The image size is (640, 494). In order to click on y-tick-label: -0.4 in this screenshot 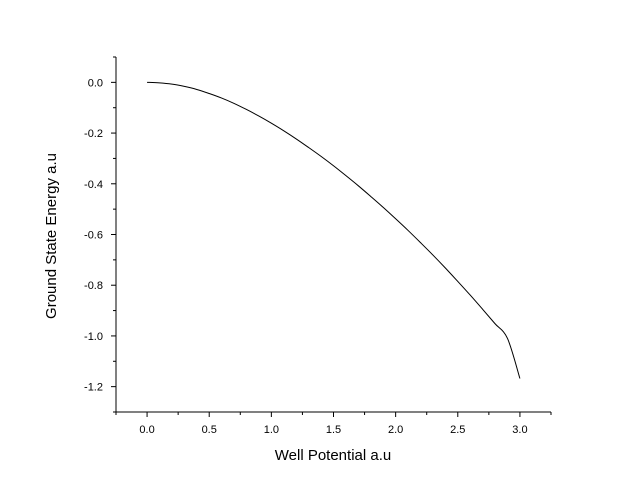, I will do `click(93, 185)`.